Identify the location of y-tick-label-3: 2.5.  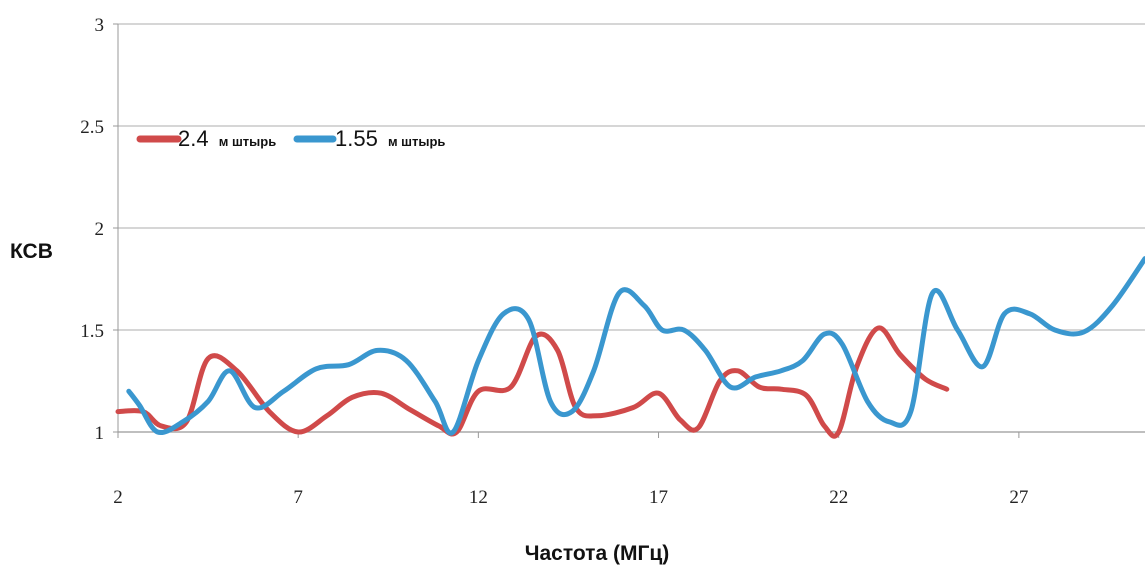
(92, 127).